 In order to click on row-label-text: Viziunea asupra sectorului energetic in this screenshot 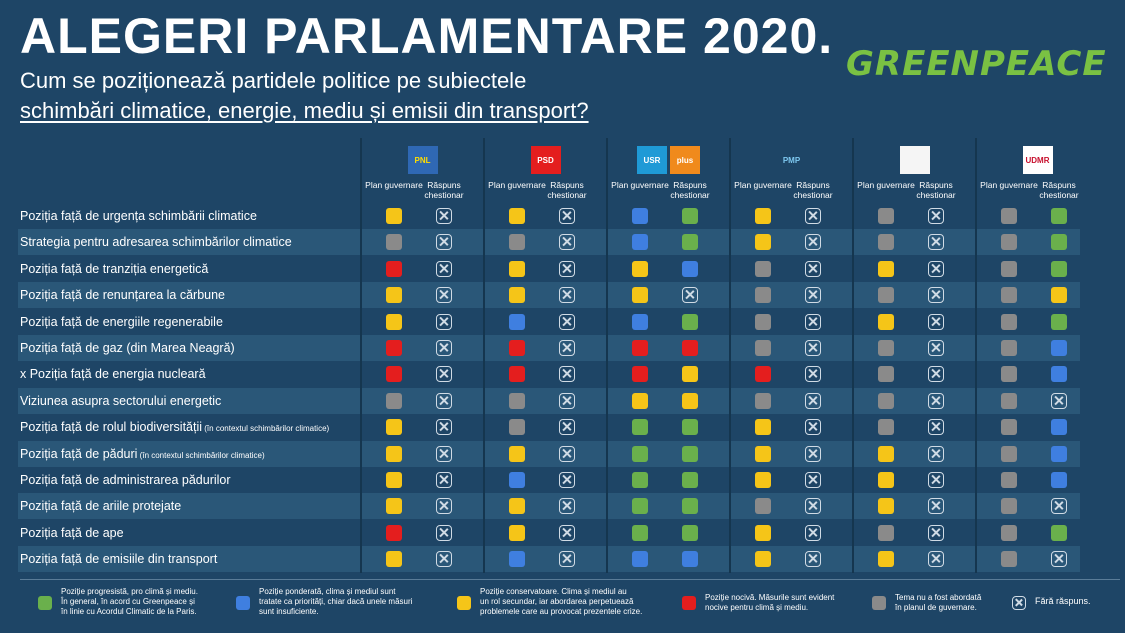, I will do `click(121, 400)`.